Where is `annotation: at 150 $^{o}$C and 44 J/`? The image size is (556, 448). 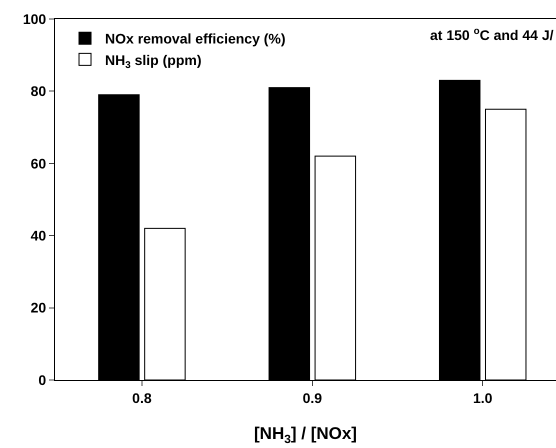
annotation: at 150 $^{o}$C and 44 J/ is located at coordinates (492, 34).